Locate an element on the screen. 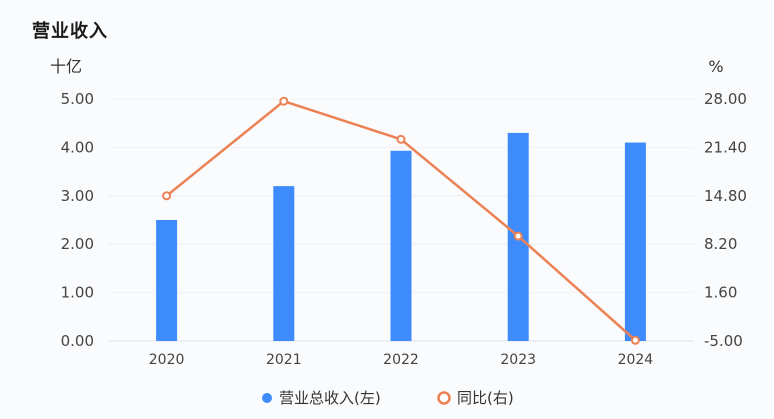 This screenshot has width=774, height=419. right-tick-label: 8.20 is located at coordinates (720, 244).